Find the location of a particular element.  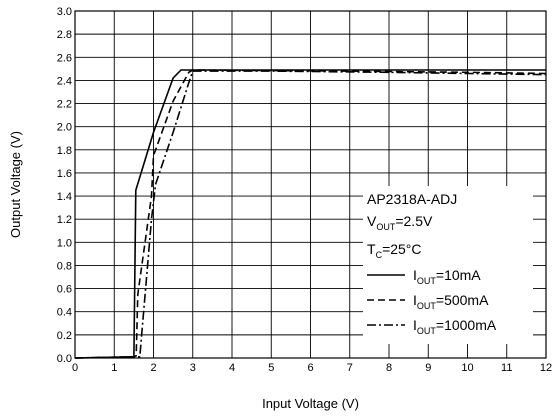

x-tick-label: 0 is located at coordinates (75, 368).